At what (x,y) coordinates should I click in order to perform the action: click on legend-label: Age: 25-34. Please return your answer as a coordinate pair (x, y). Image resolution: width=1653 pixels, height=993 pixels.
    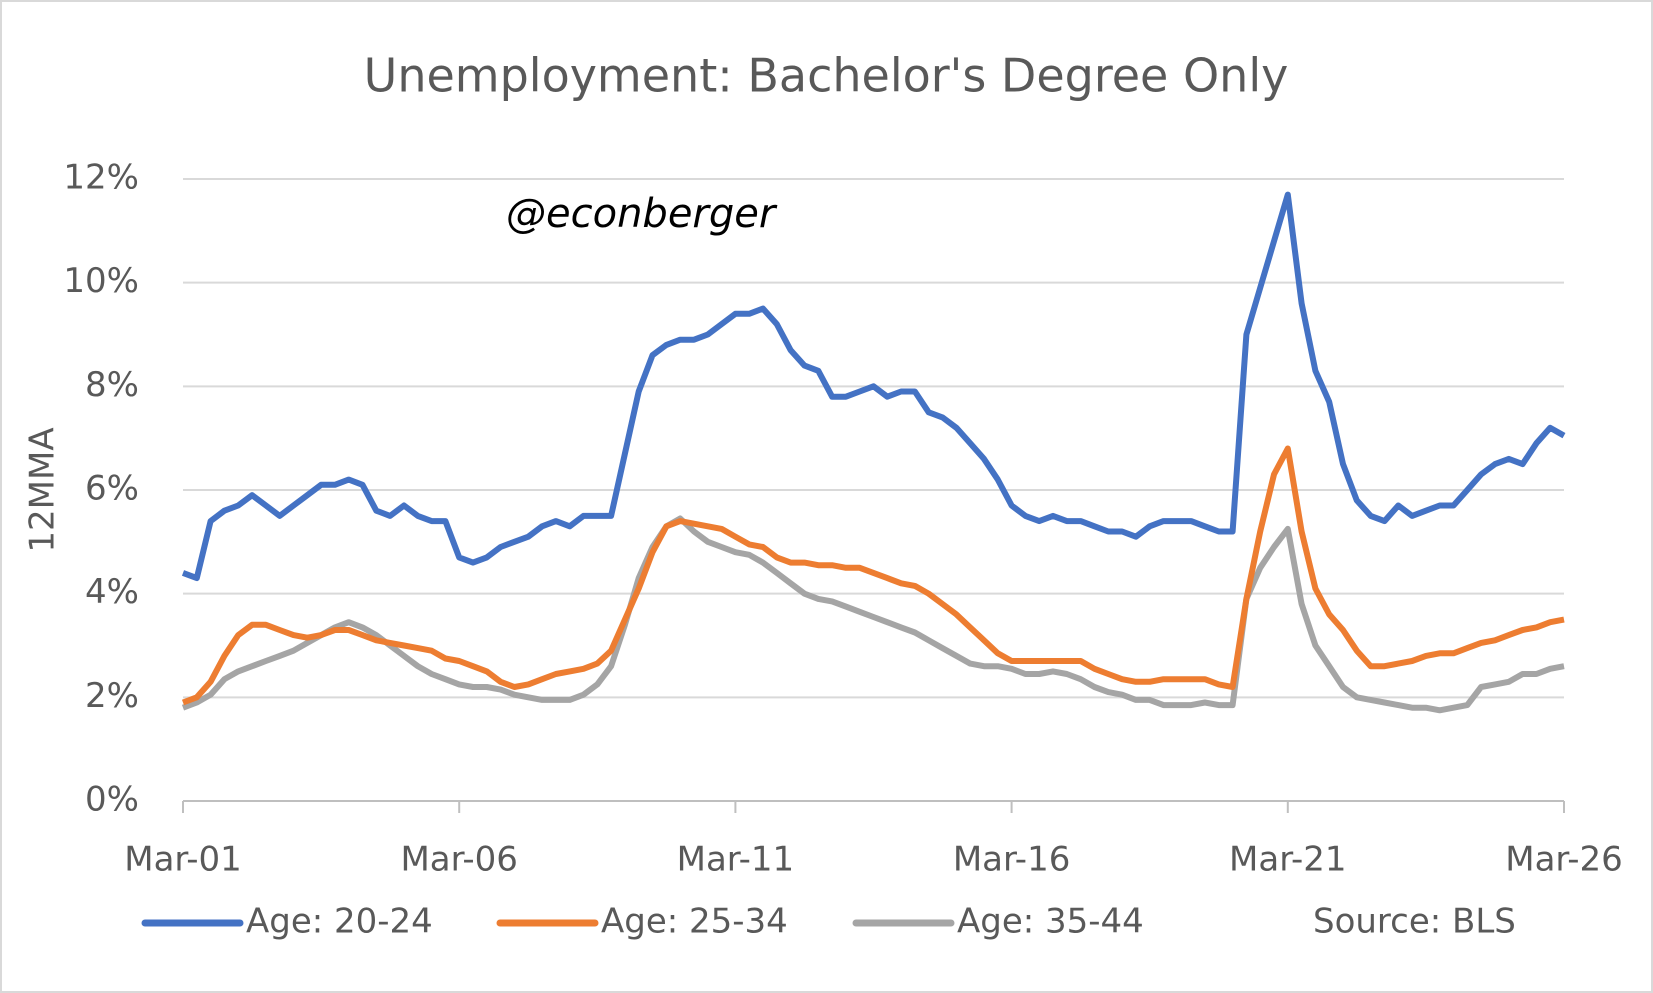
    Looking at the image, I should click on (694, 922).